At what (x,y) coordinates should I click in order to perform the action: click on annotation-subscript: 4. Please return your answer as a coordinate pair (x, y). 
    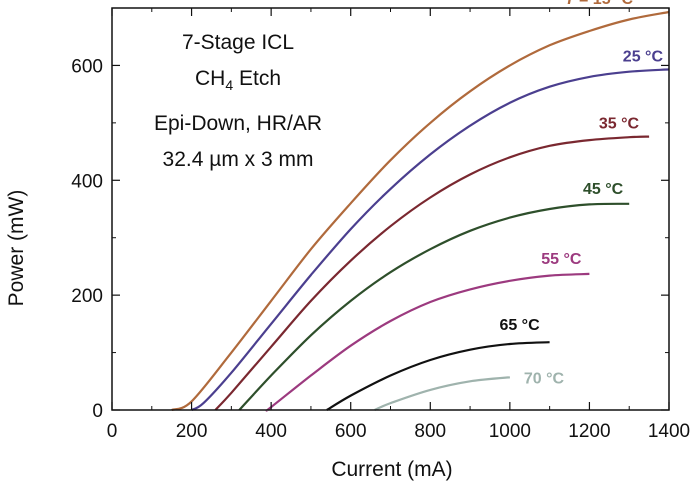
    Looking at the image, I should click on (229, 85).